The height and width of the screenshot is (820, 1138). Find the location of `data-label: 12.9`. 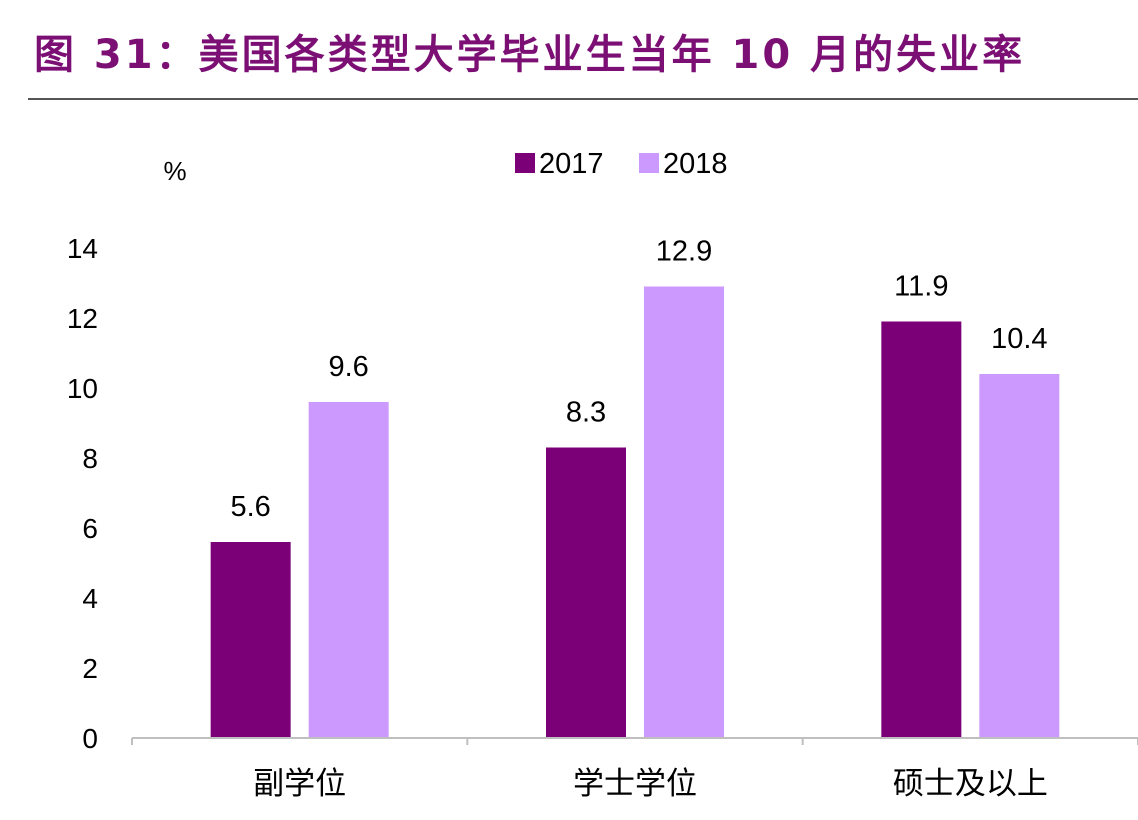

data-label: 12.9 is located at coordinates (684, 252).